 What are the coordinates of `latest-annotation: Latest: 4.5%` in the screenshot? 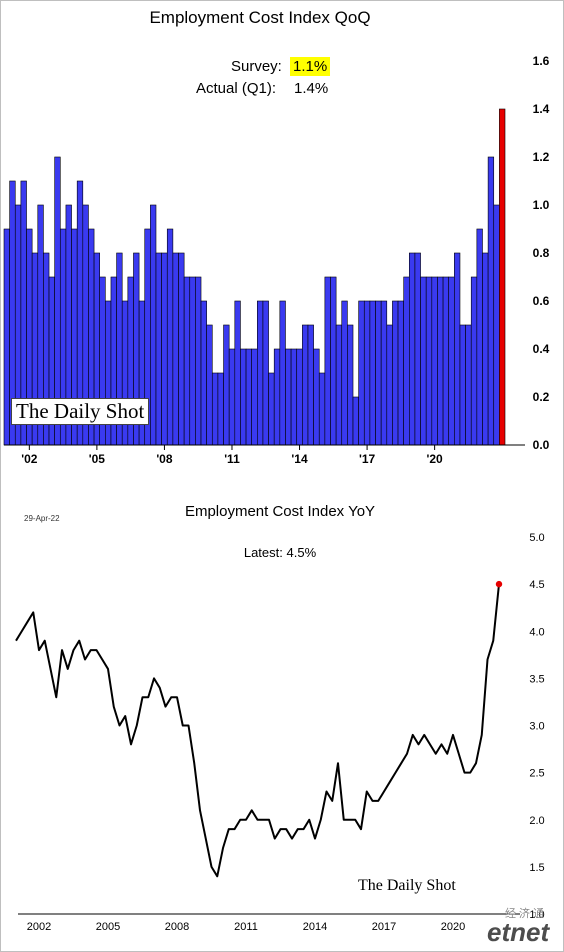 It's located at (280, 552).